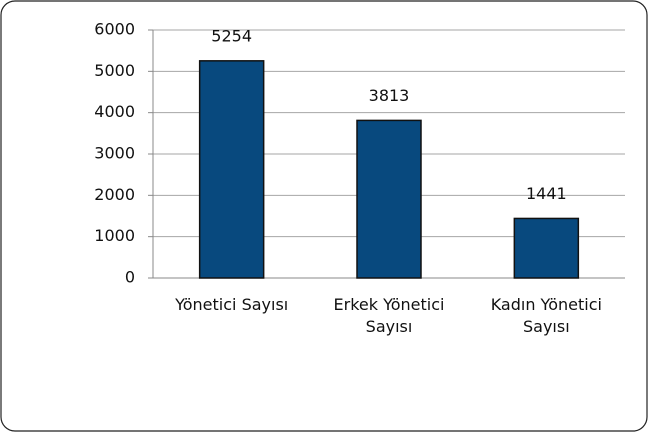  Describe the element at coordinates (130, 277) in the screenshot. I see `y-tick-label: 0` at that location.